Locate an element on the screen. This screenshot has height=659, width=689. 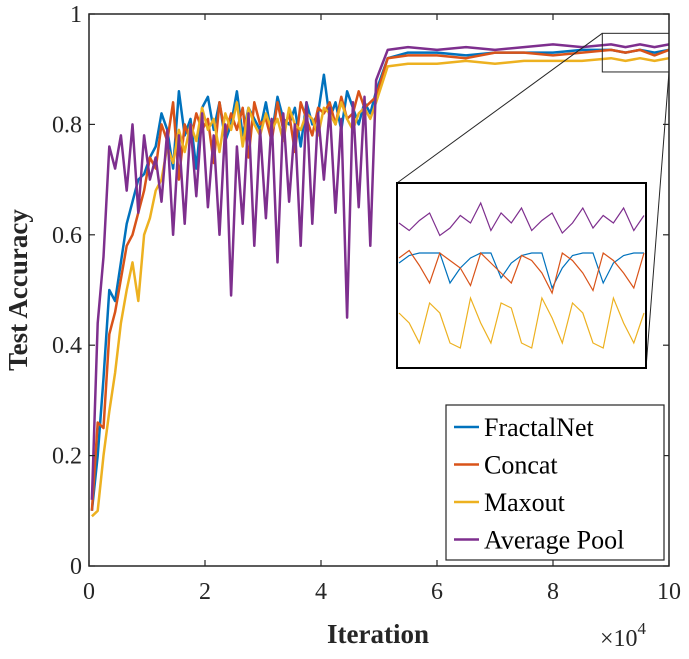
legend-label-fractalnet: FractalNet is located at coordinates (539, 427).